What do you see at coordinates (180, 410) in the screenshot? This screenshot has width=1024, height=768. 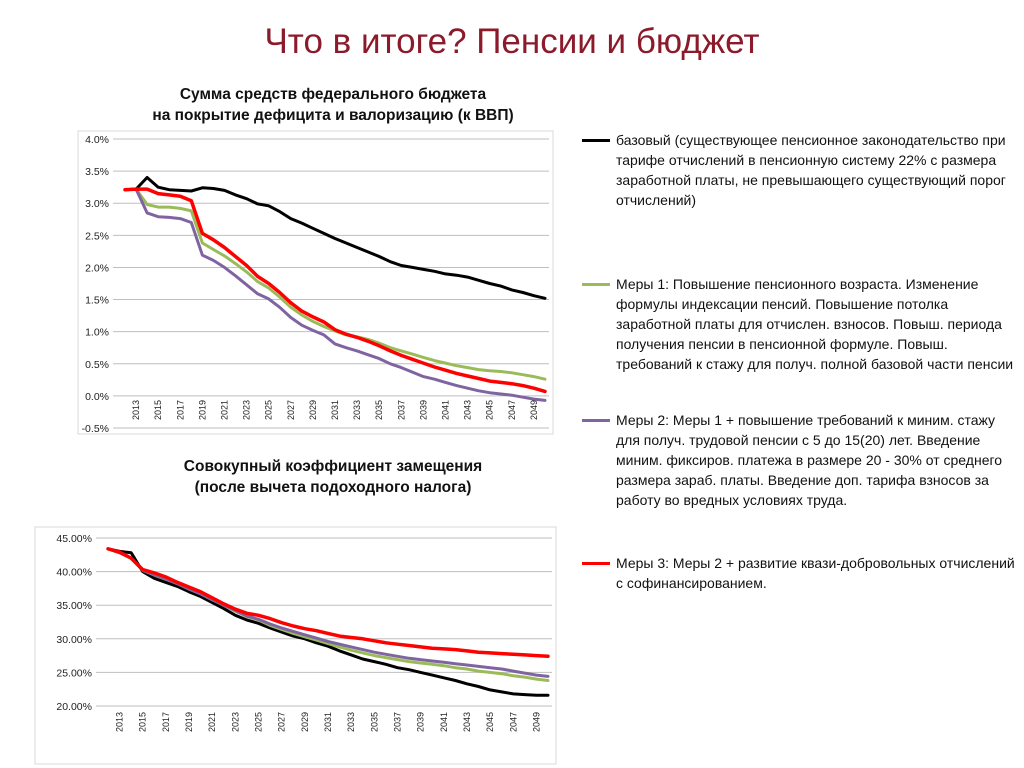 I see `chart1-x-tick-label: 2017` at bounding box center [180, 410].